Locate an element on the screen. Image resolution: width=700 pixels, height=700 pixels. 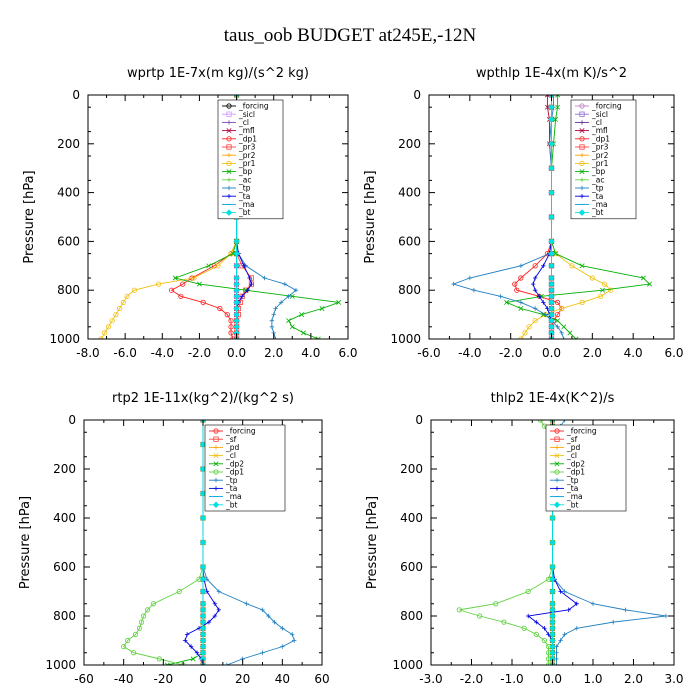
y-tick-label: 400 is located at coordinates (409, 193).